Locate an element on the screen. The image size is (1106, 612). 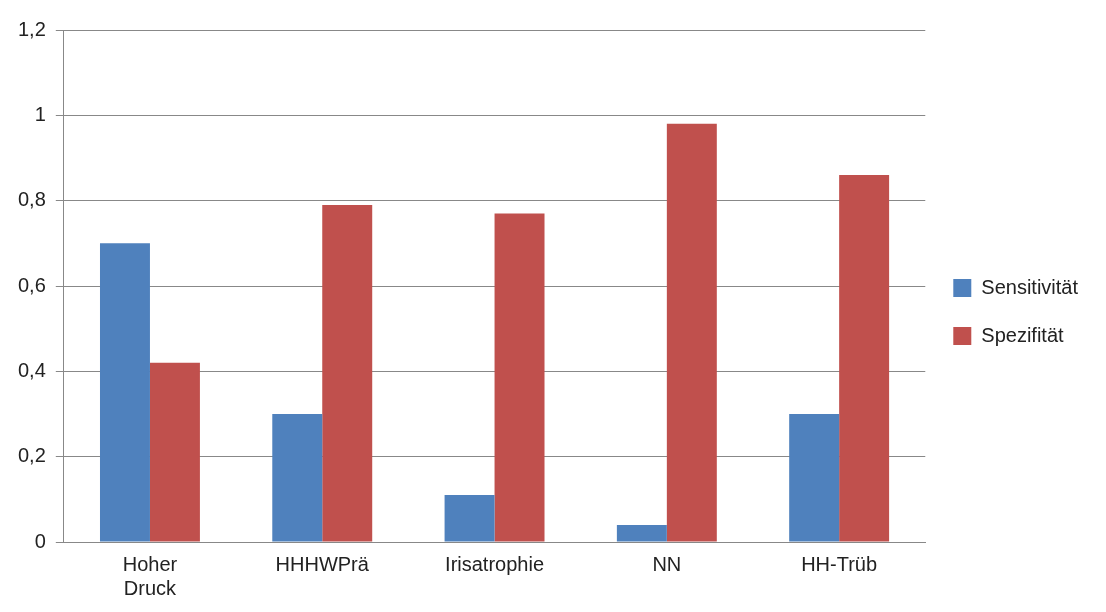
x-tick-label: Irisatrophie is located at coordinates (495, 563).